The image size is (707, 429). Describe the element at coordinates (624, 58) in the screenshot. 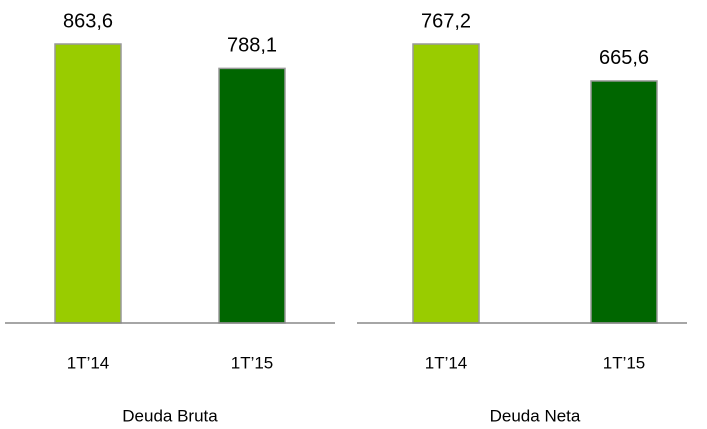

I see `value-label: 665,6` at that location.